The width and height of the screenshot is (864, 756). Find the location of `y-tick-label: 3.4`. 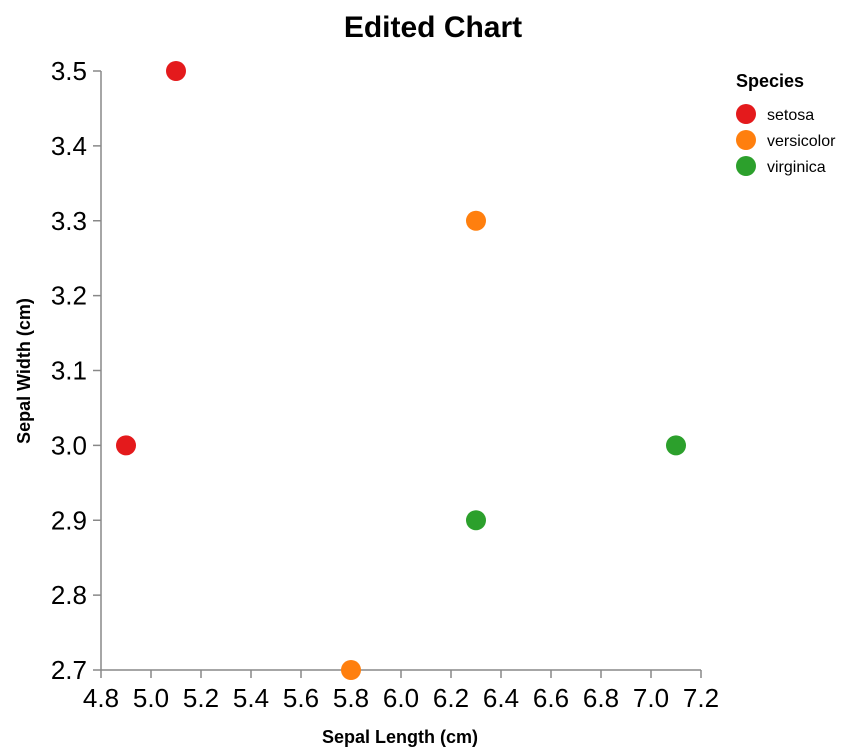

y-tick-label: 3.4 is located at coordinates (69, 146).